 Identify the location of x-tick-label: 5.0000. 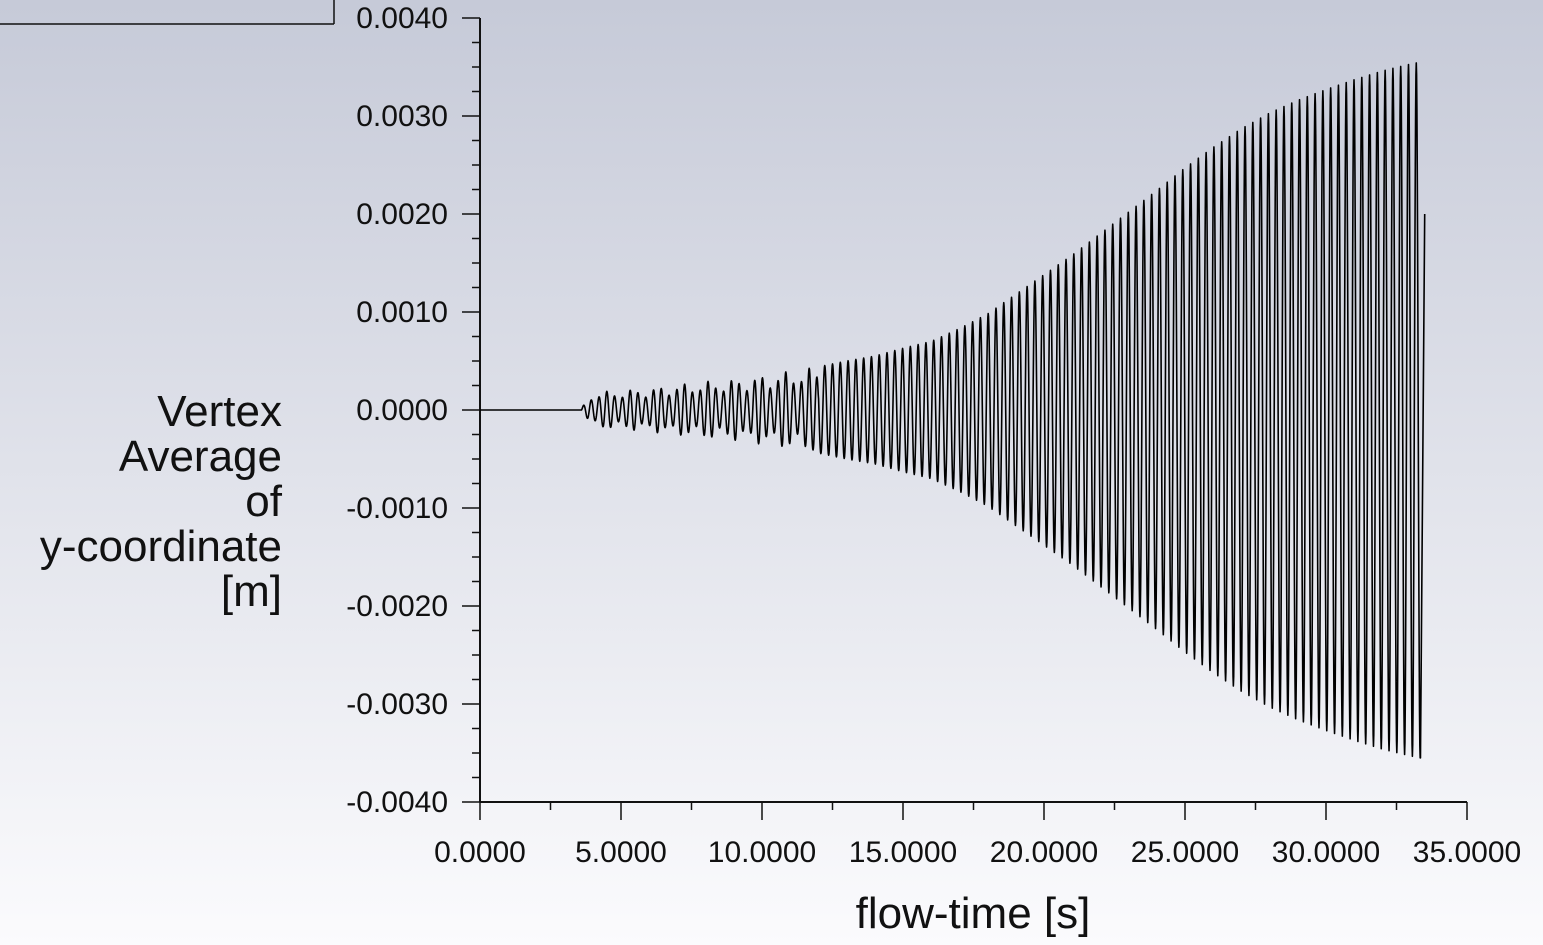
(621, 852).